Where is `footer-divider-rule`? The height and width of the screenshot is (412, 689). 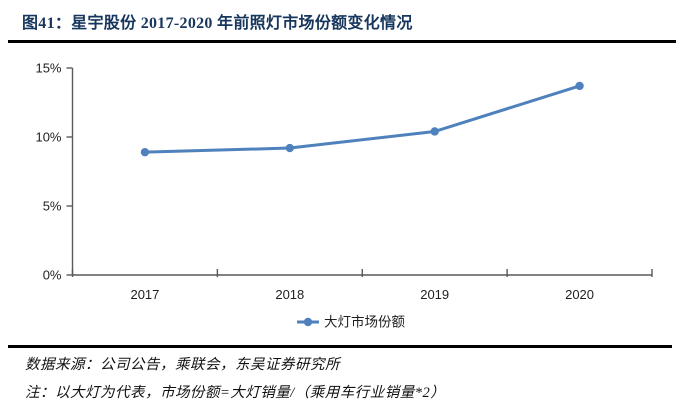
footer-divider-rule is located at coordinates (340, 346).